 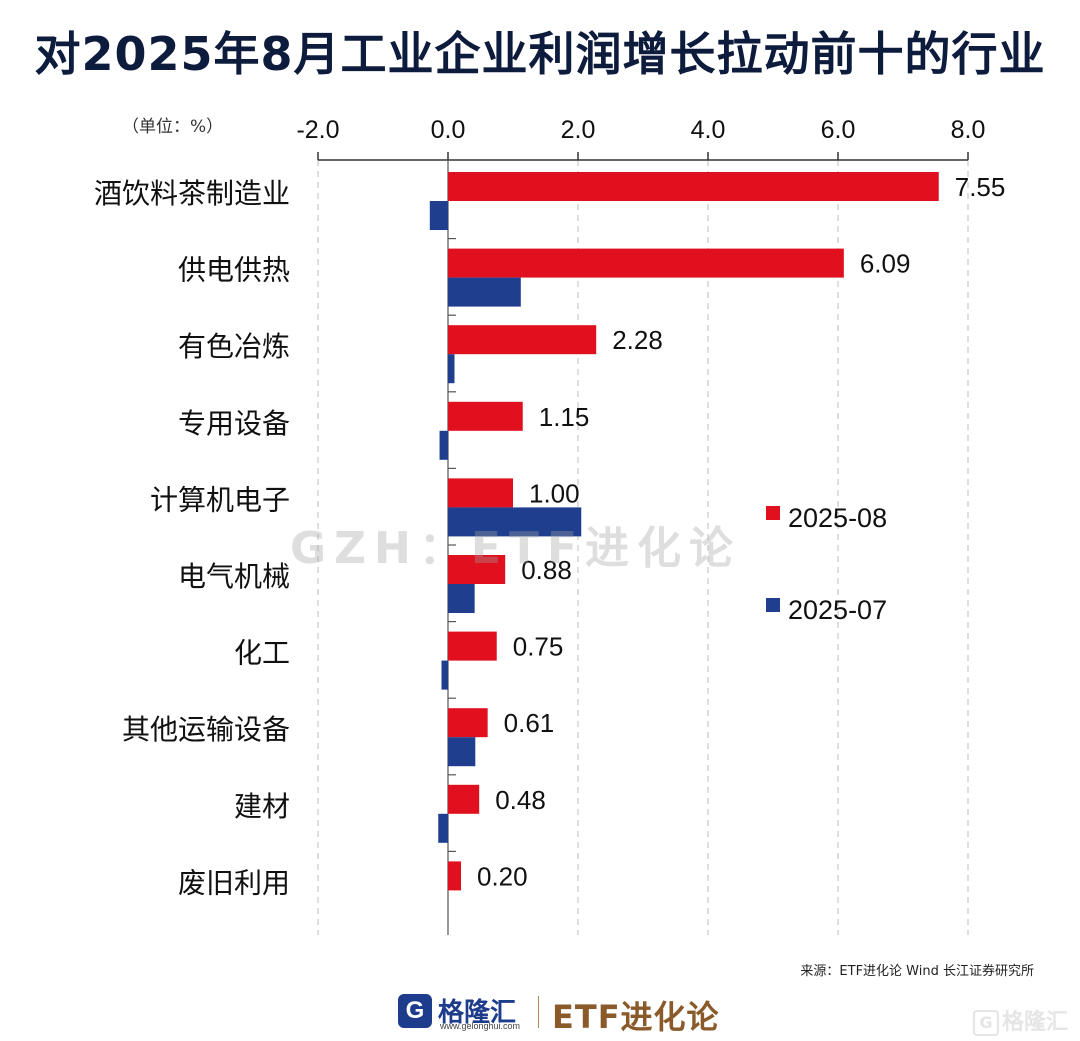 I want to click on data-label: 0.88, so click(x=546, y=570).